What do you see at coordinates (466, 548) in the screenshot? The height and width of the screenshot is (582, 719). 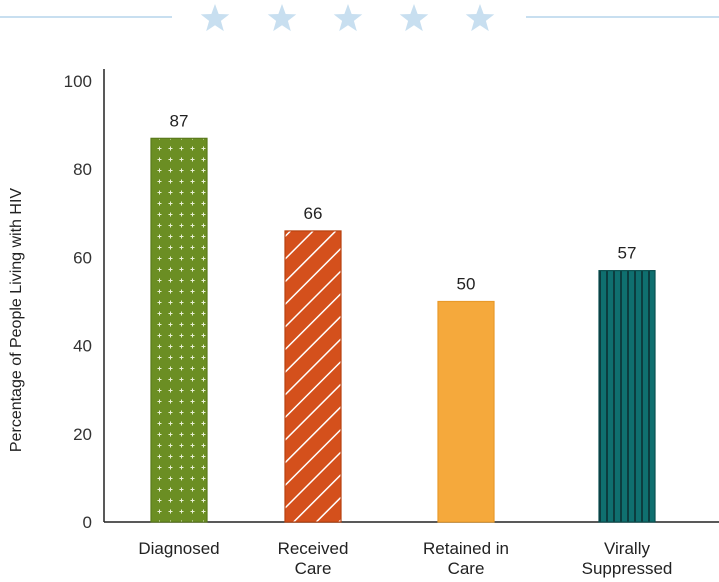 I see `x-tick-label: Retained in` at bounding box center [466, 548].